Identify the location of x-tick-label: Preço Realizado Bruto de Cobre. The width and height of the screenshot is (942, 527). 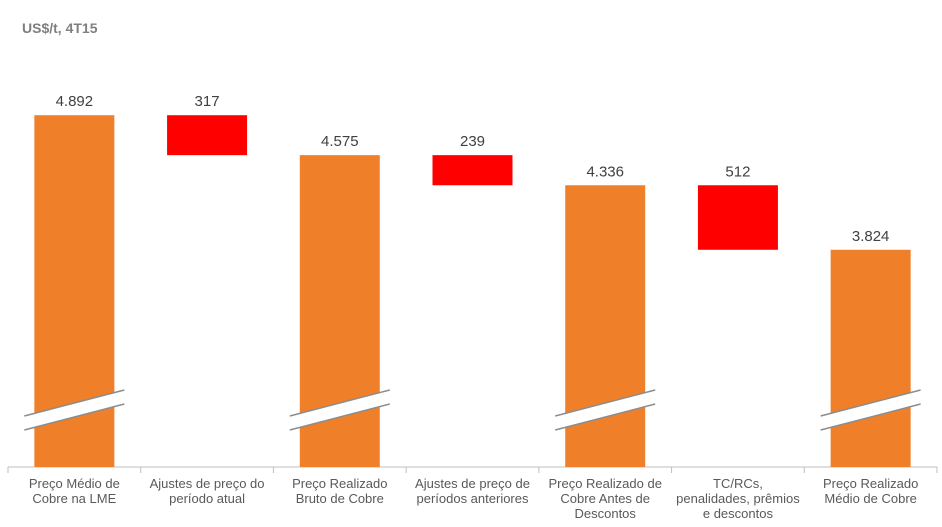
(340, 491).